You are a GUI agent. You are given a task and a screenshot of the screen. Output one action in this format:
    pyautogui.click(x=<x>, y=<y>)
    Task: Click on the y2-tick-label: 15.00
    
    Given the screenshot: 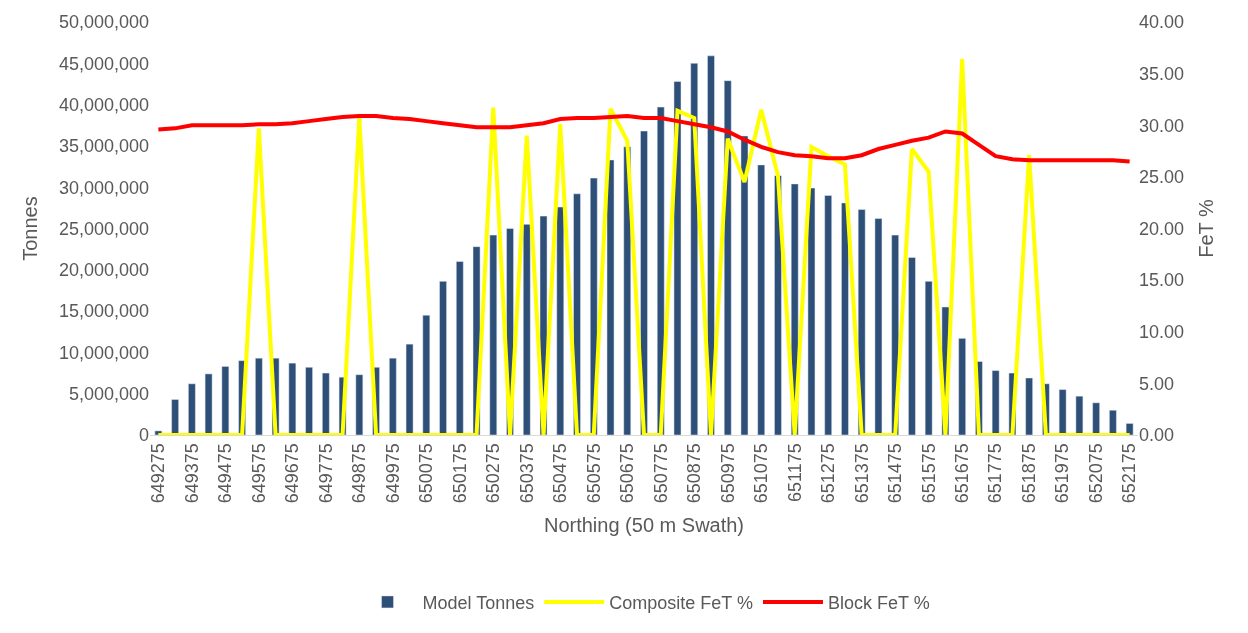 What is the action you would take?
    pyautogui.click(x=1162, y=280)
    